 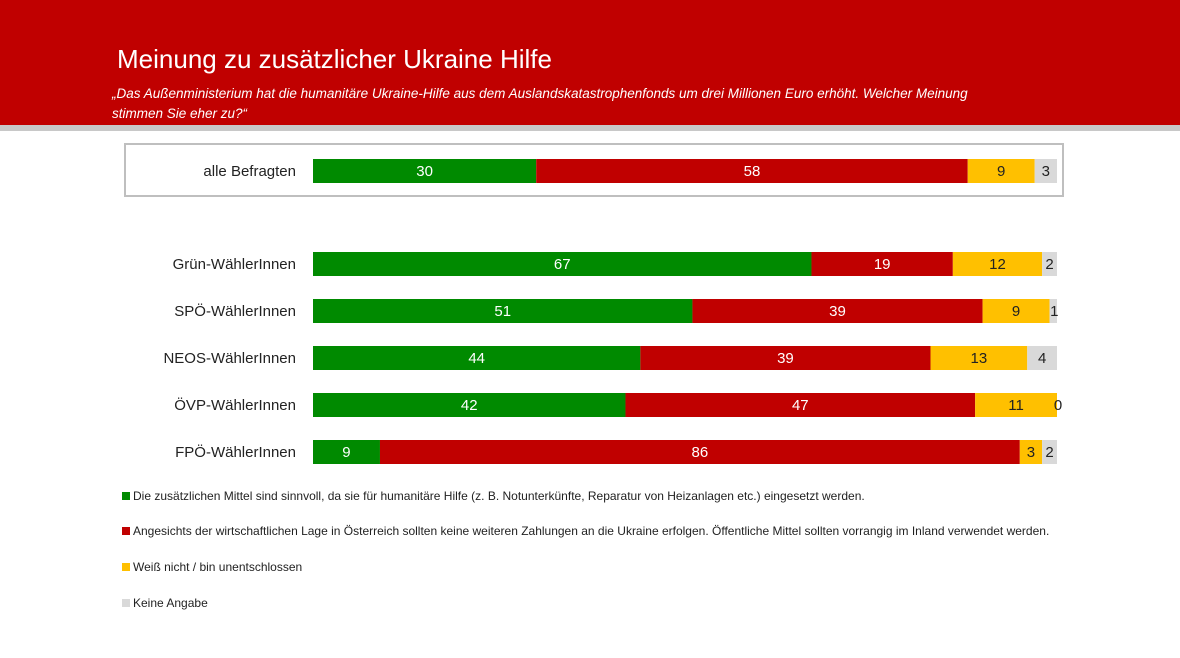 What do you see at coordinates (249, 171) in the screenshot?
I see `category-label: alle Befragten` at bounding box center [249, 171].